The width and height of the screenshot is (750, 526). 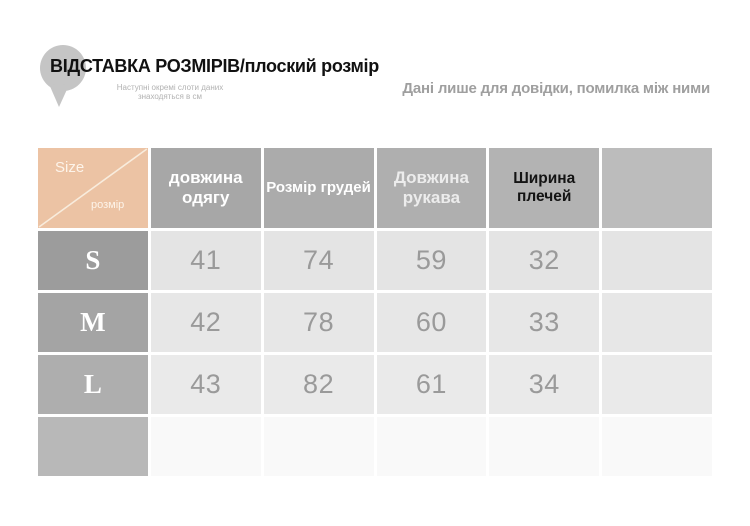 I want to click on table-cell: 60, so click(x=431, y=322).